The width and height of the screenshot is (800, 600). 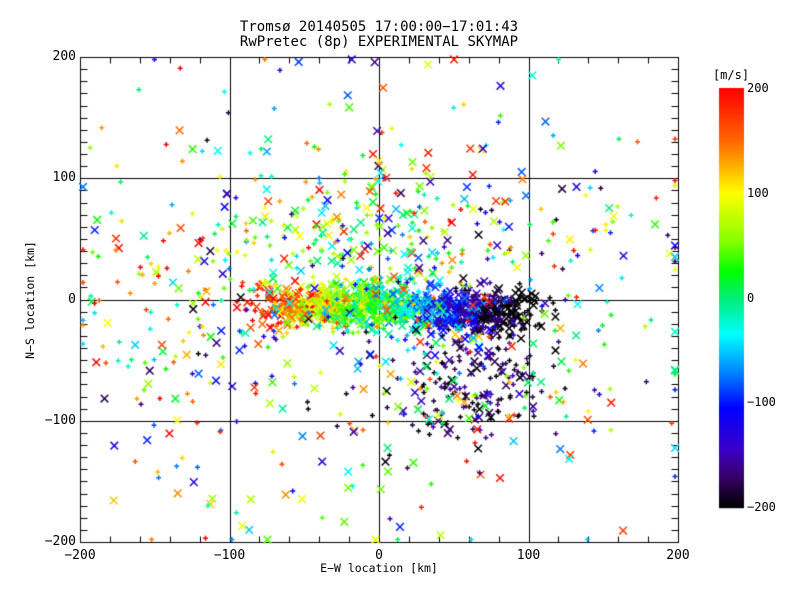 I want to click on colorbar-tick-label: −100, so click(x=761, y=402).